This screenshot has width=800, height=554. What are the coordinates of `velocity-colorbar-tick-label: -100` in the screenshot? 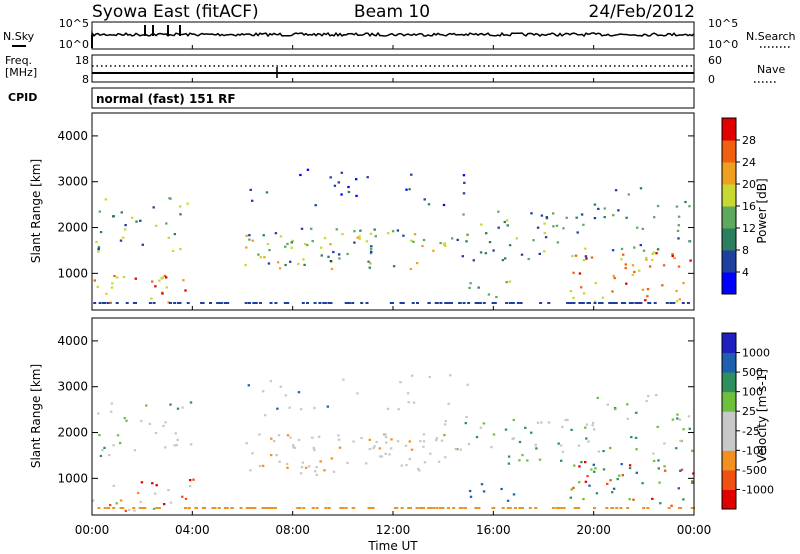 It's located at (754, 450).